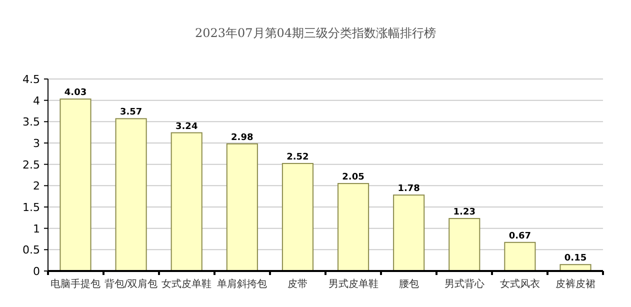 Image resolution: width=631 pixels, height=307 pixels. What do you see at coordinates (36, 186) in the screenshot?
I see `y-tick-label: 2` at bounding box center [36, 186].